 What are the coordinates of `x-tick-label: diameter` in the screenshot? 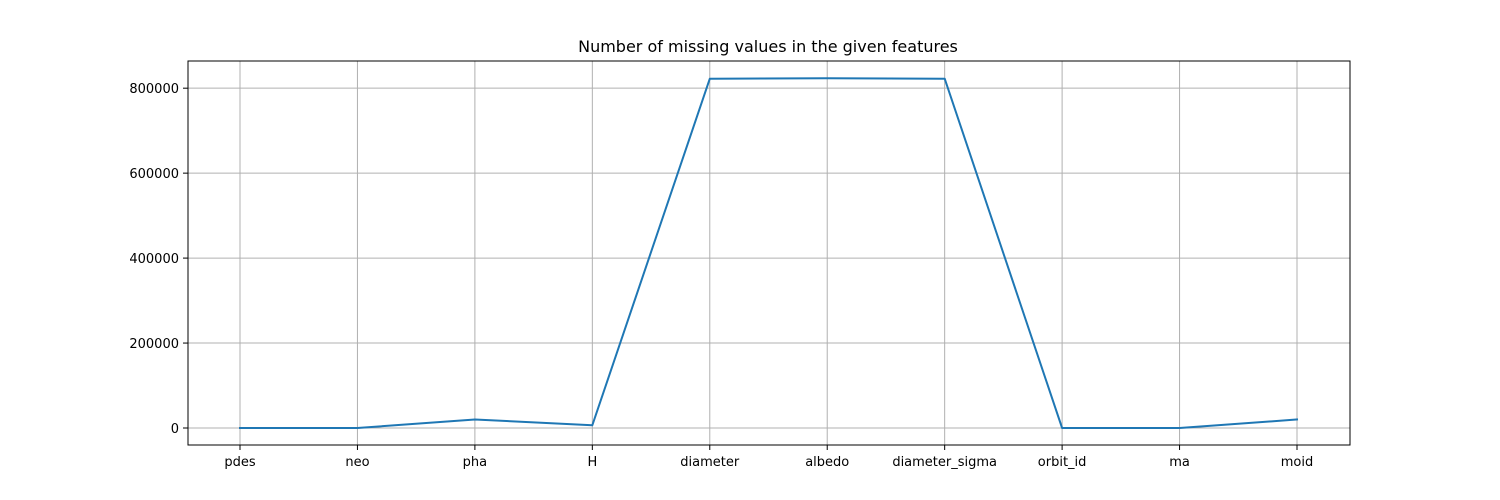 It's located at (710, 462).